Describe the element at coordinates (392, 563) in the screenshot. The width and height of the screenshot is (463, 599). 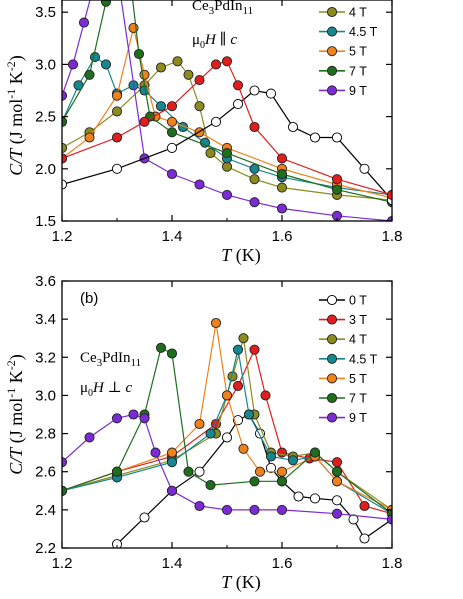
I see `x-tick-label: 1.8` at that location.